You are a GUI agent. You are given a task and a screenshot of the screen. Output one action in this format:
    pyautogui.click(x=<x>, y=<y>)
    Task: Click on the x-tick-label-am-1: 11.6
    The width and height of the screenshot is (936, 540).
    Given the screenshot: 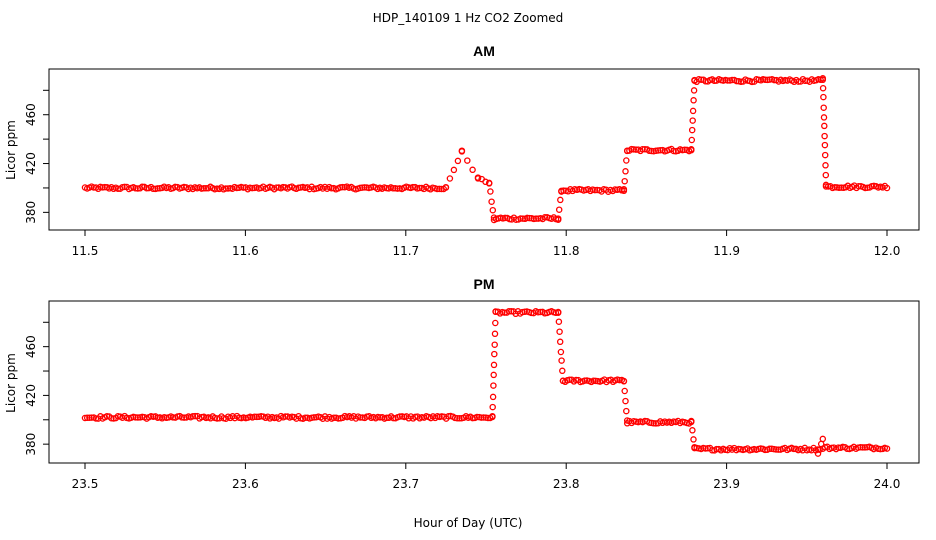 What is the action you would take?
    pyautogui.click(x=245, y=251)
    